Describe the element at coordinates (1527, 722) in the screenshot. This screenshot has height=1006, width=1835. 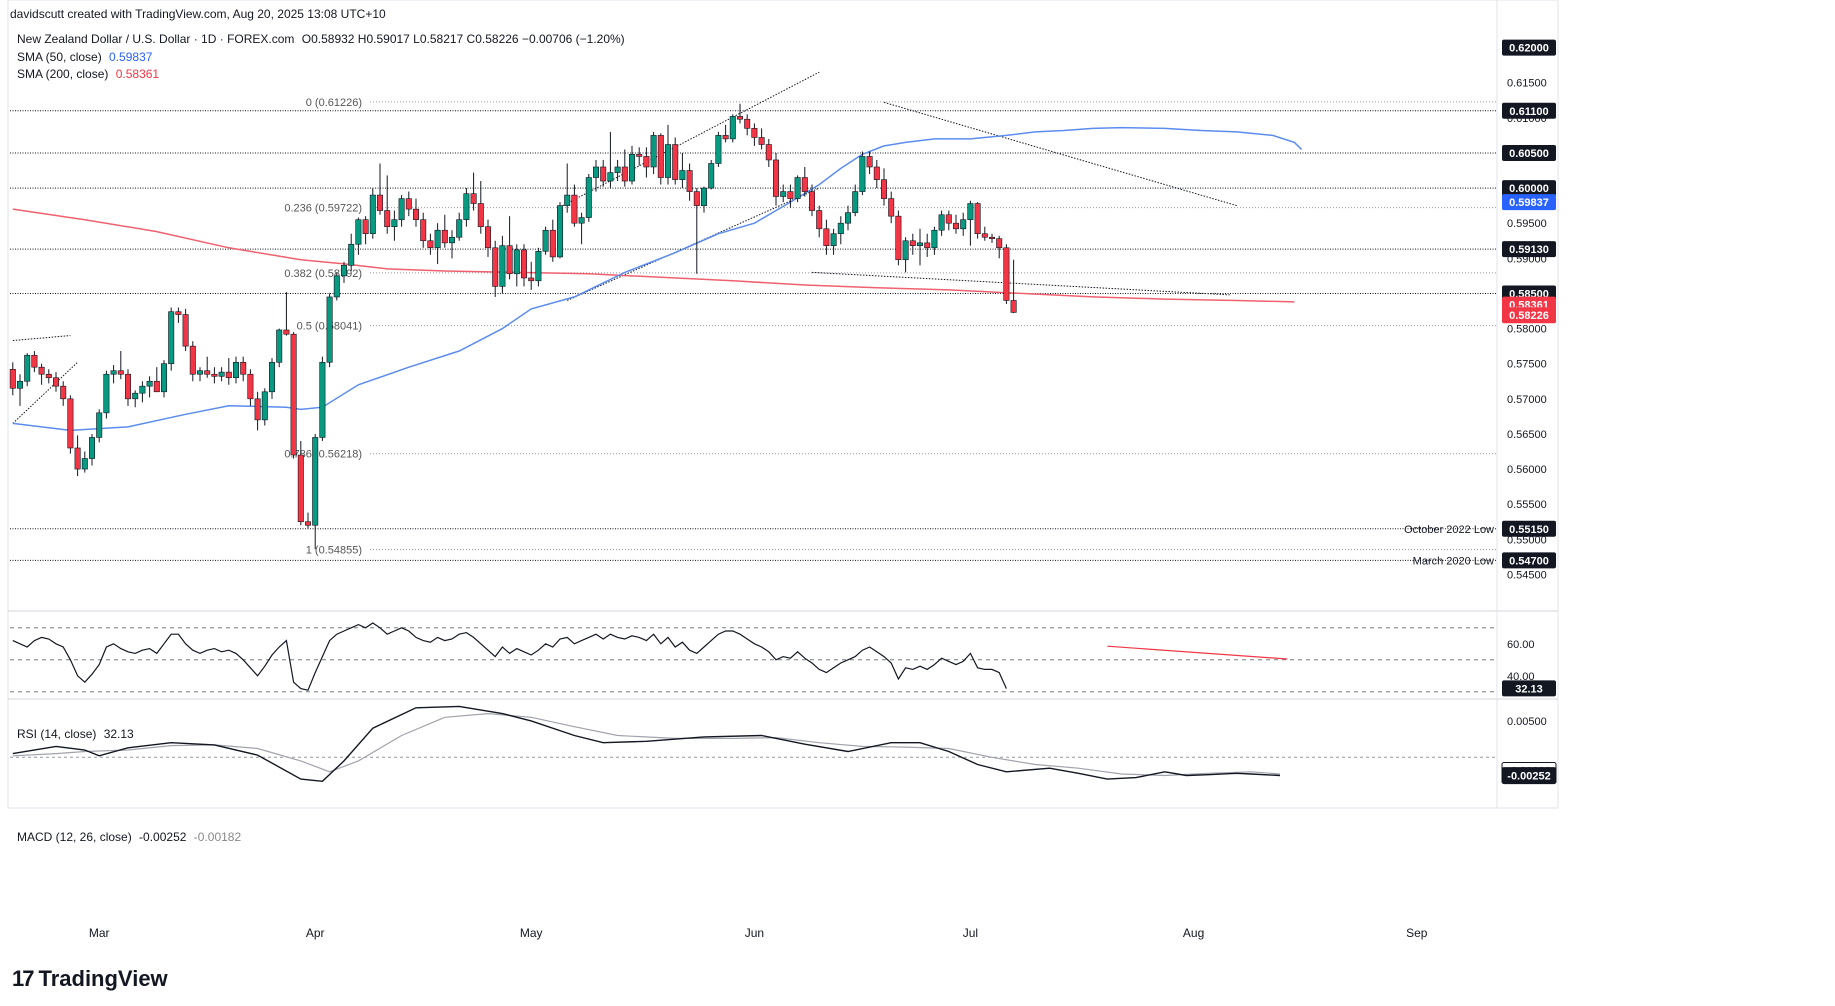
I see `macd-tick-label: 0.00500` at that location.